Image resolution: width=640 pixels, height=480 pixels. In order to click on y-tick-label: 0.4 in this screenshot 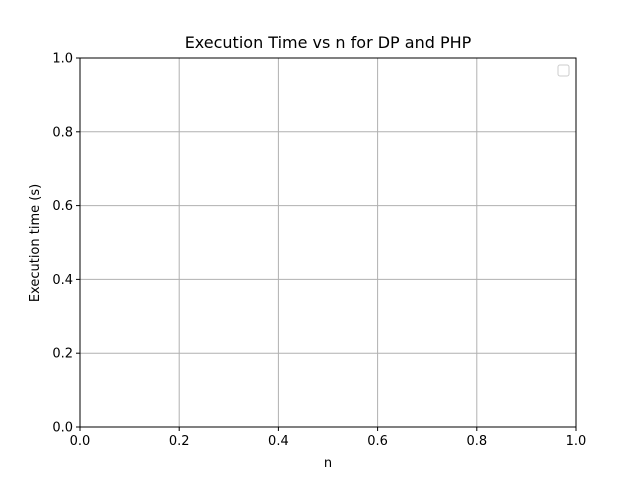, I will do `click(62, 280)`.